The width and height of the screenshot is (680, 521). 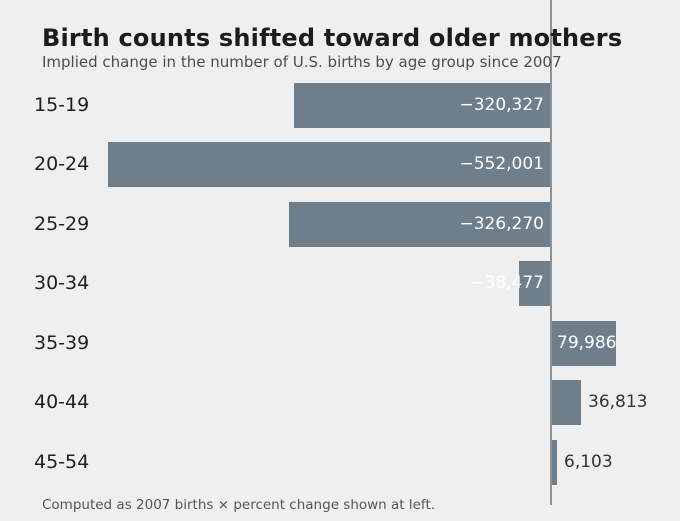 What do you see at coordinates (340, 462) in the screenshot?
I see `bar-row: 45-54 6,103` at bounding box center [340, 462].